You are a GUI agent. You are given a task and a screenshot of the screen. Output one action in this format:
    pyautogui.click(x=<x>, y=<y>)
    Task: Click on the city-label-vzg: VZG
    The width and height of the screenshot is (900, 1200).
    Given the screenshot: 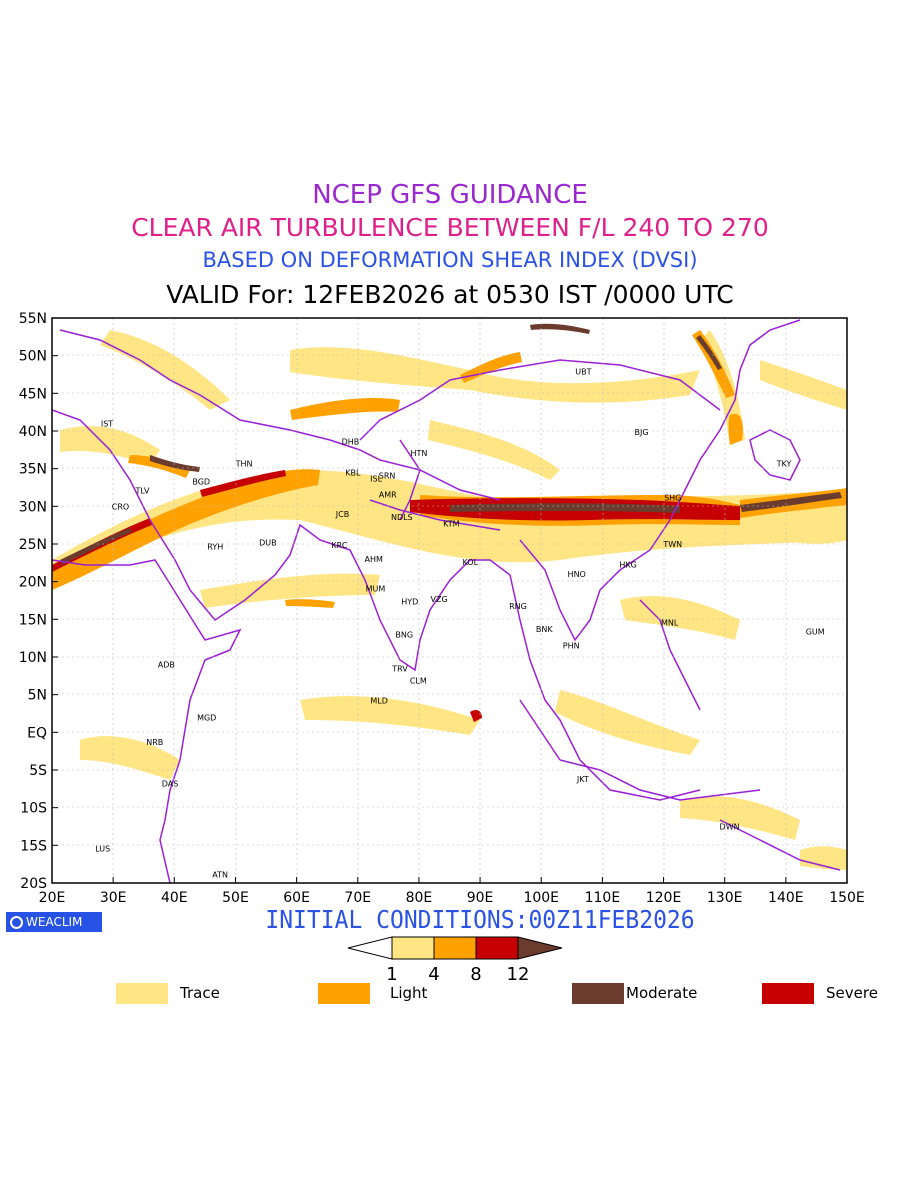 What is the action you would take?
    pyautogui.click(x=439, y=599)
    